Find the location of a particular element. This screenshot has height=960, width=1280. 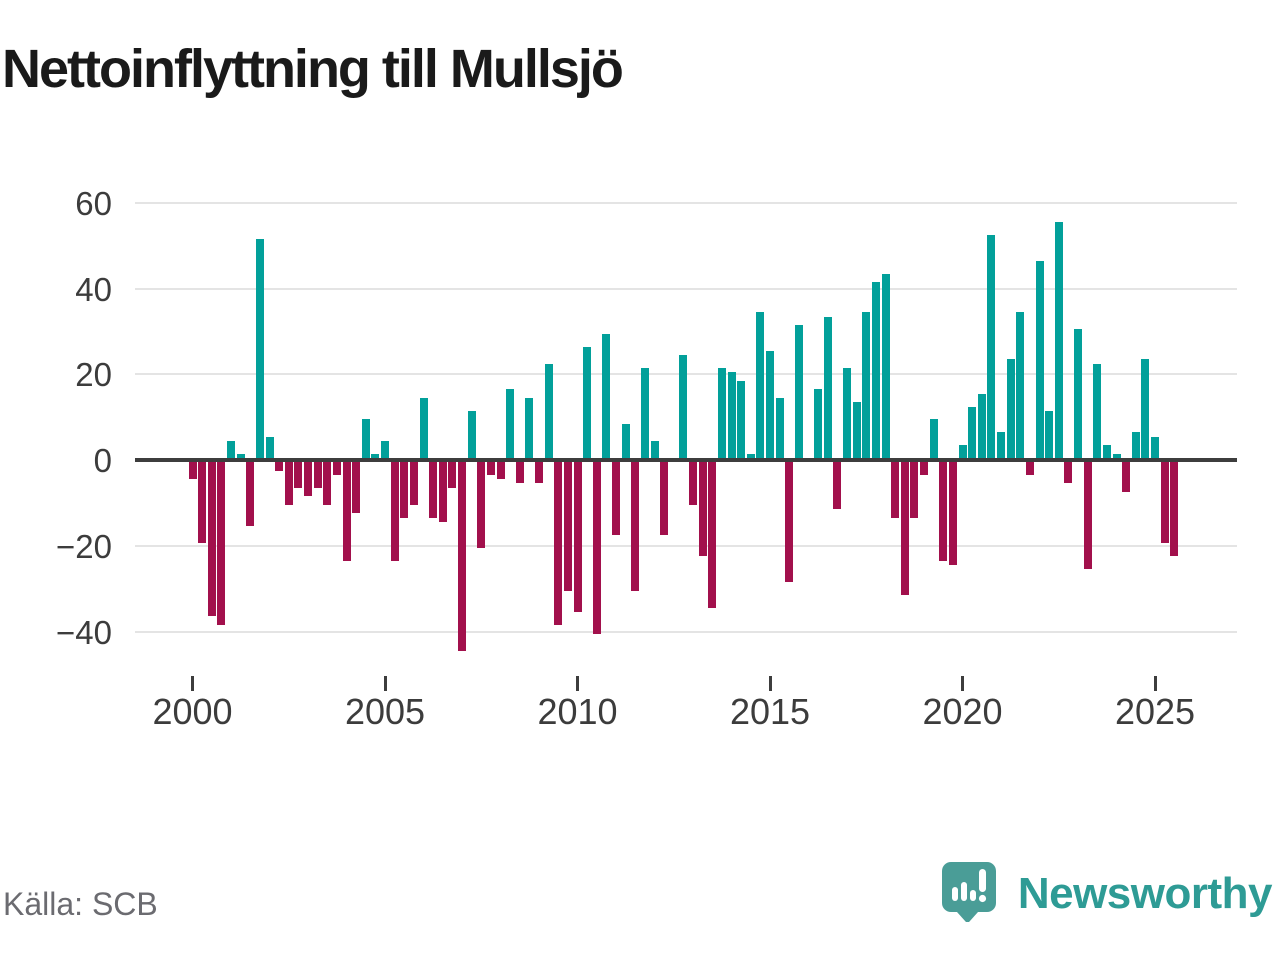

bar-2003-q1 is located at coordinates (308, 479).